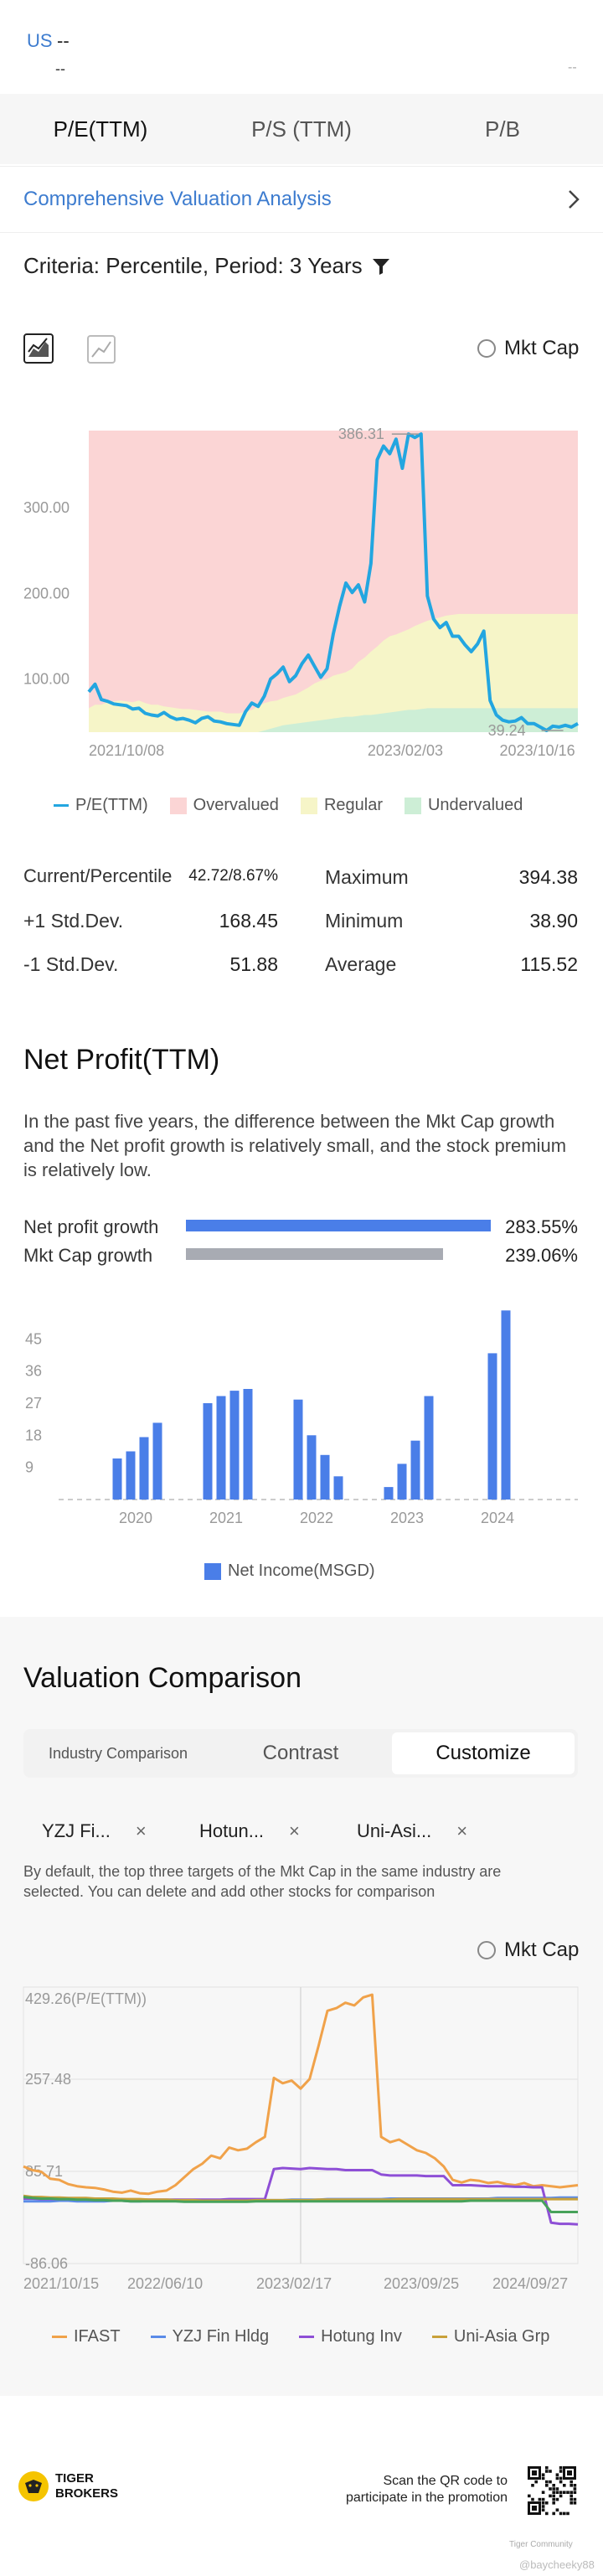 Image resolution: width=603 pixels, height=2576 pixels. I want to click on community-watermark: Tiger Community, so click(541, 2544).